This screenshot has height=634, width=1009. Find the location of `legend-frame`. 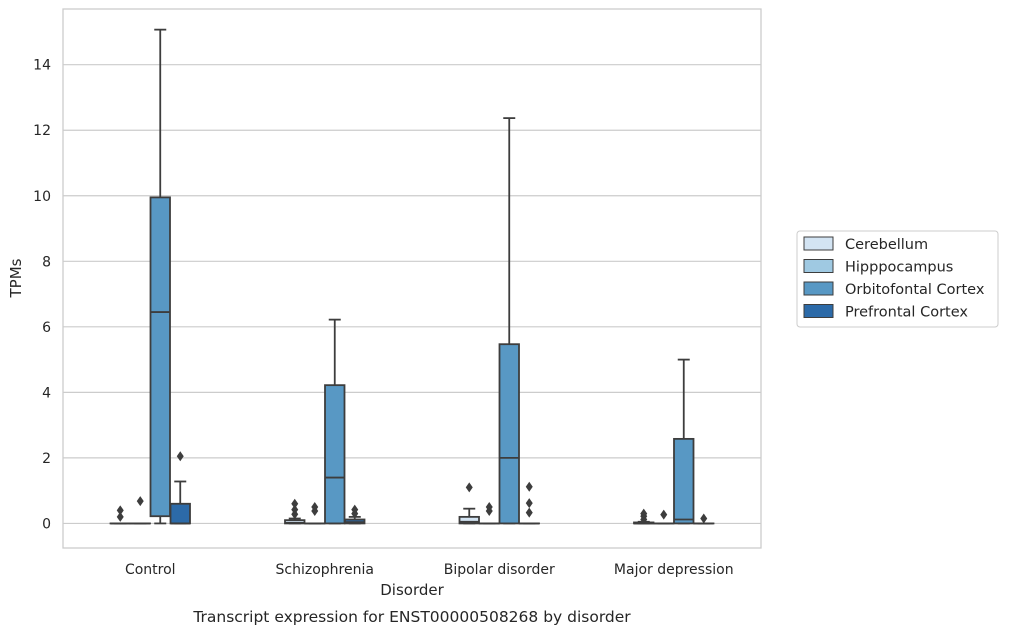

legend-frame is located at coordinates (897, 279).